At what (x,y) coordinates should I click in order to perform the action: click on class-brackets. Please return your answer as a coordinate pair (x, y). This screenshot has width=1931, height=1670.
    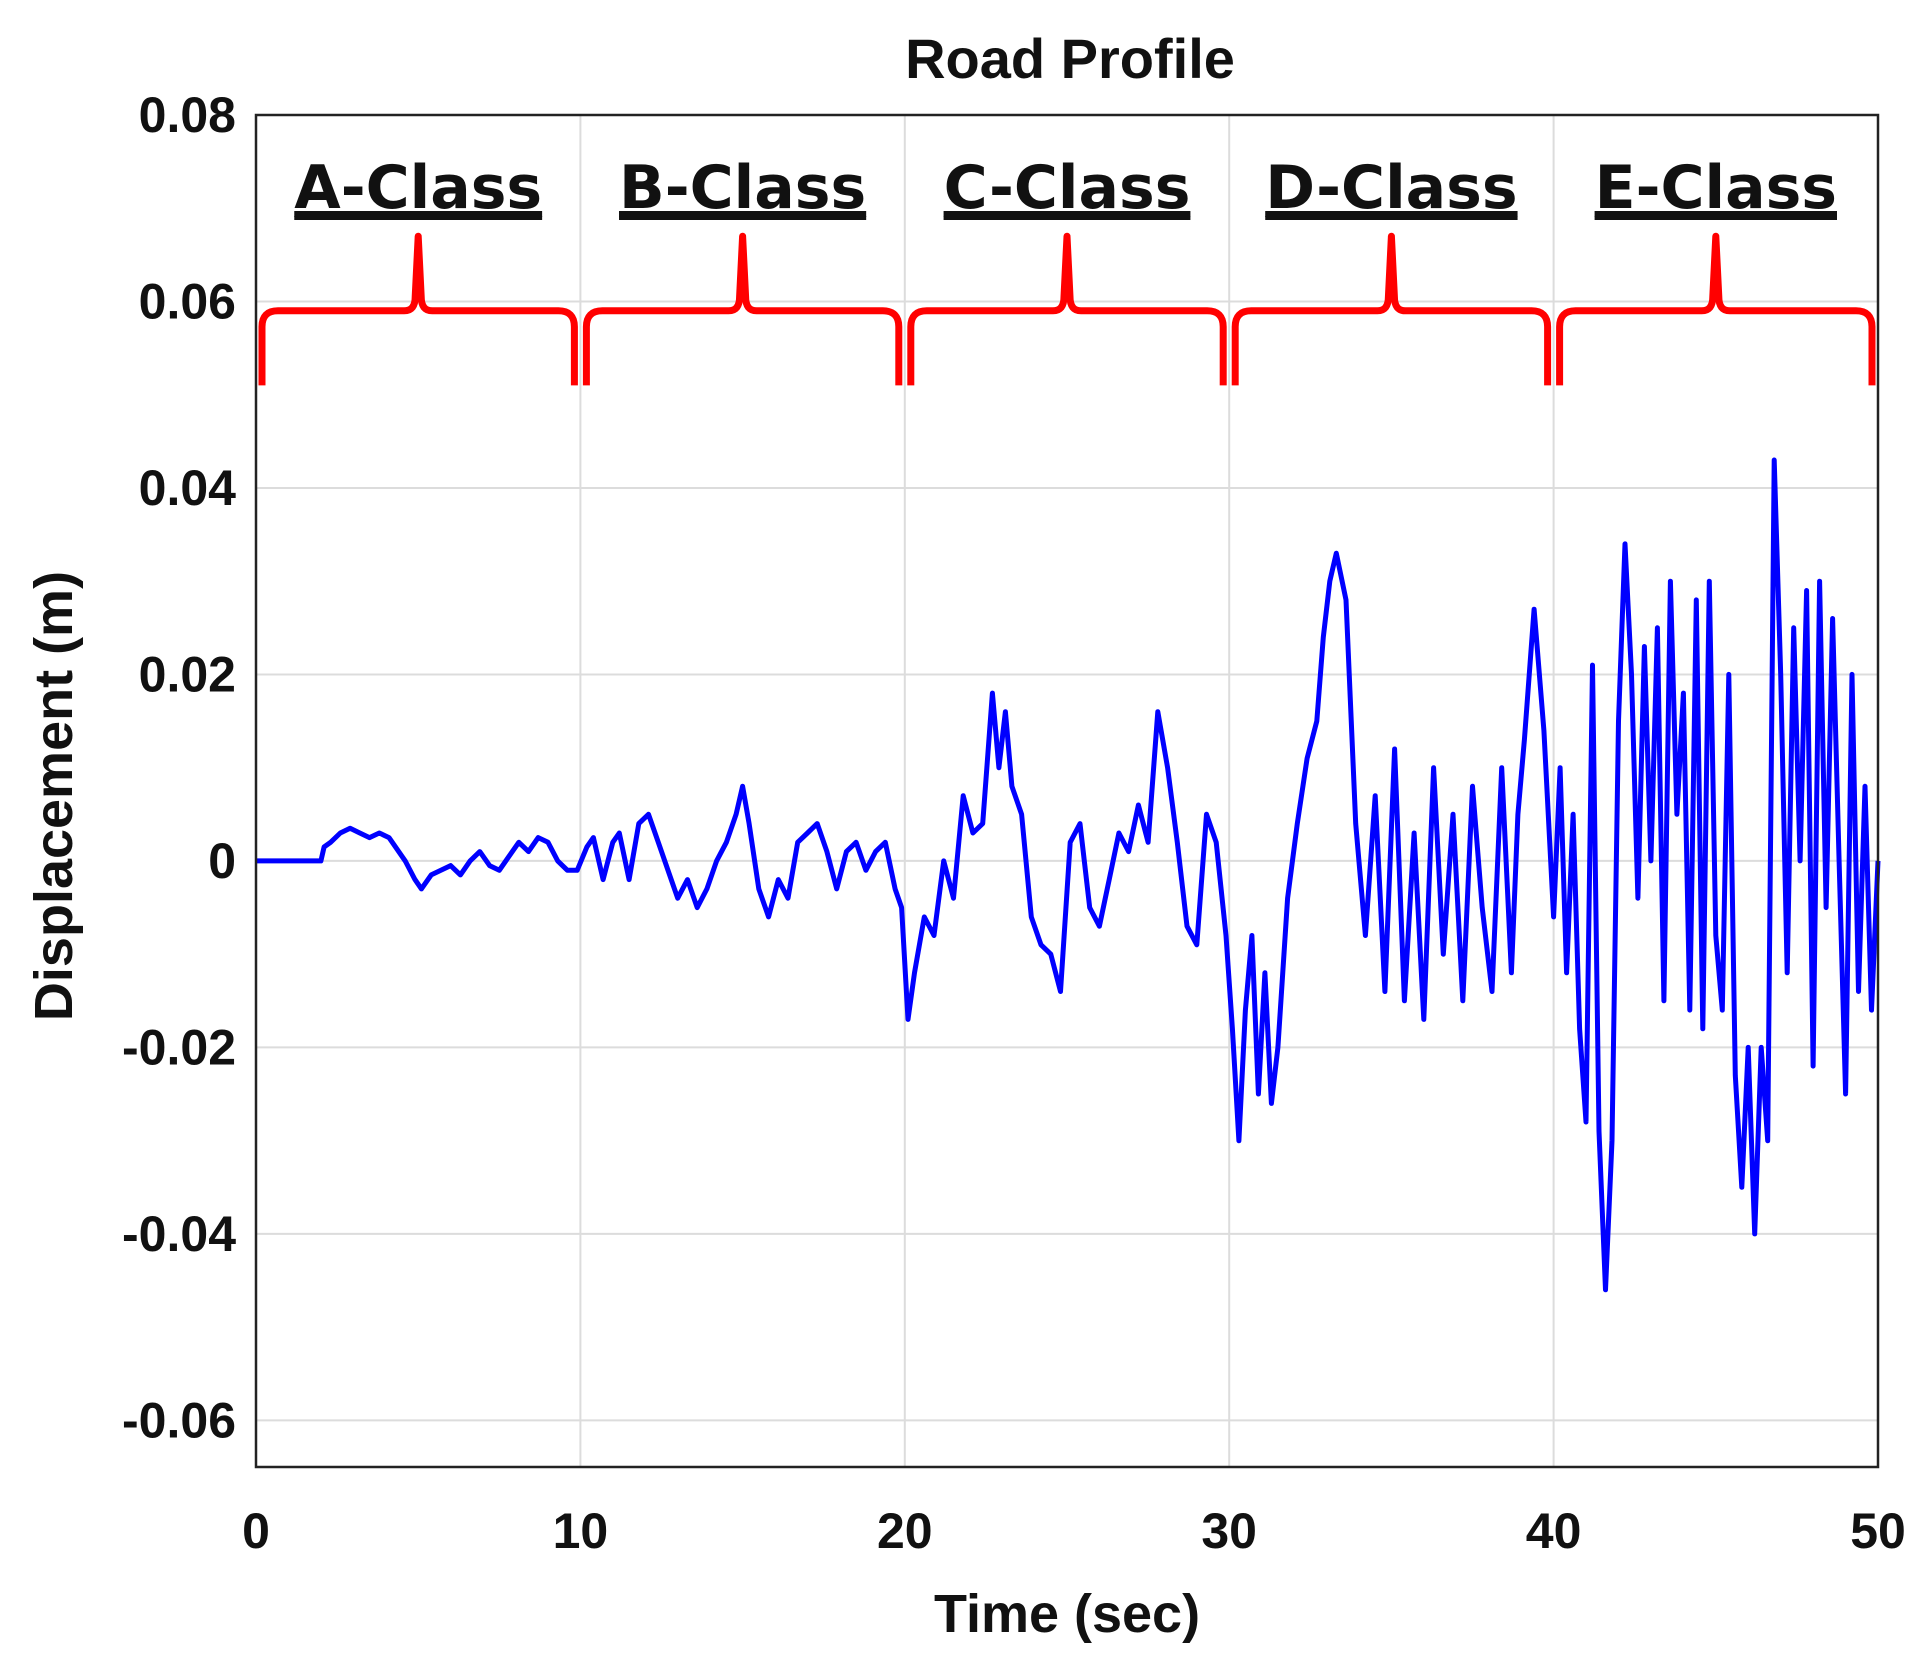
    Looking at the image, I should click on (1067, 309).